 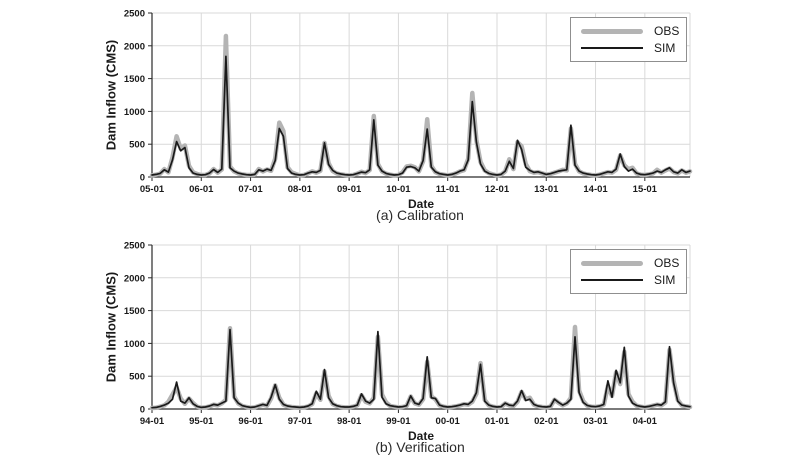 What do you see at coordinates (250, 421) in the screenshot?
I see `svg-text: 96-01` at bounding box center [250, 421].